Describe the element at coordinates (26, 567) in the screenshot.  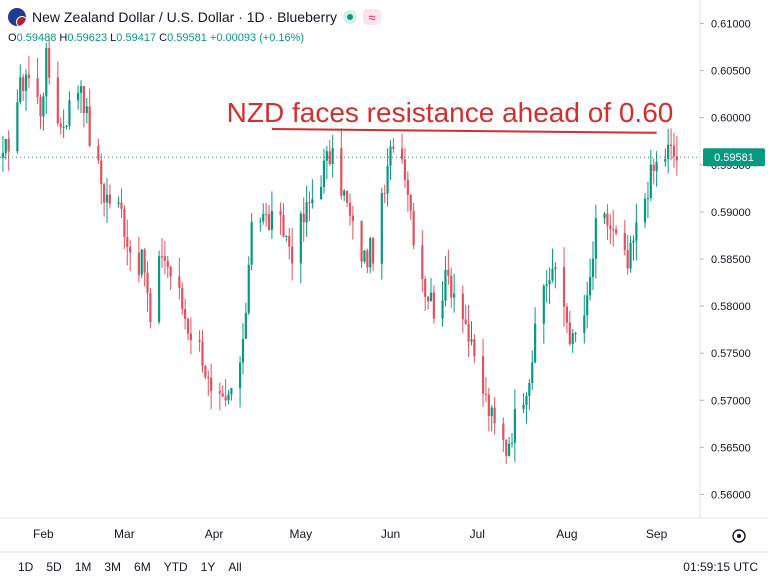
I see `timeframe-1d: 1D` at that location.